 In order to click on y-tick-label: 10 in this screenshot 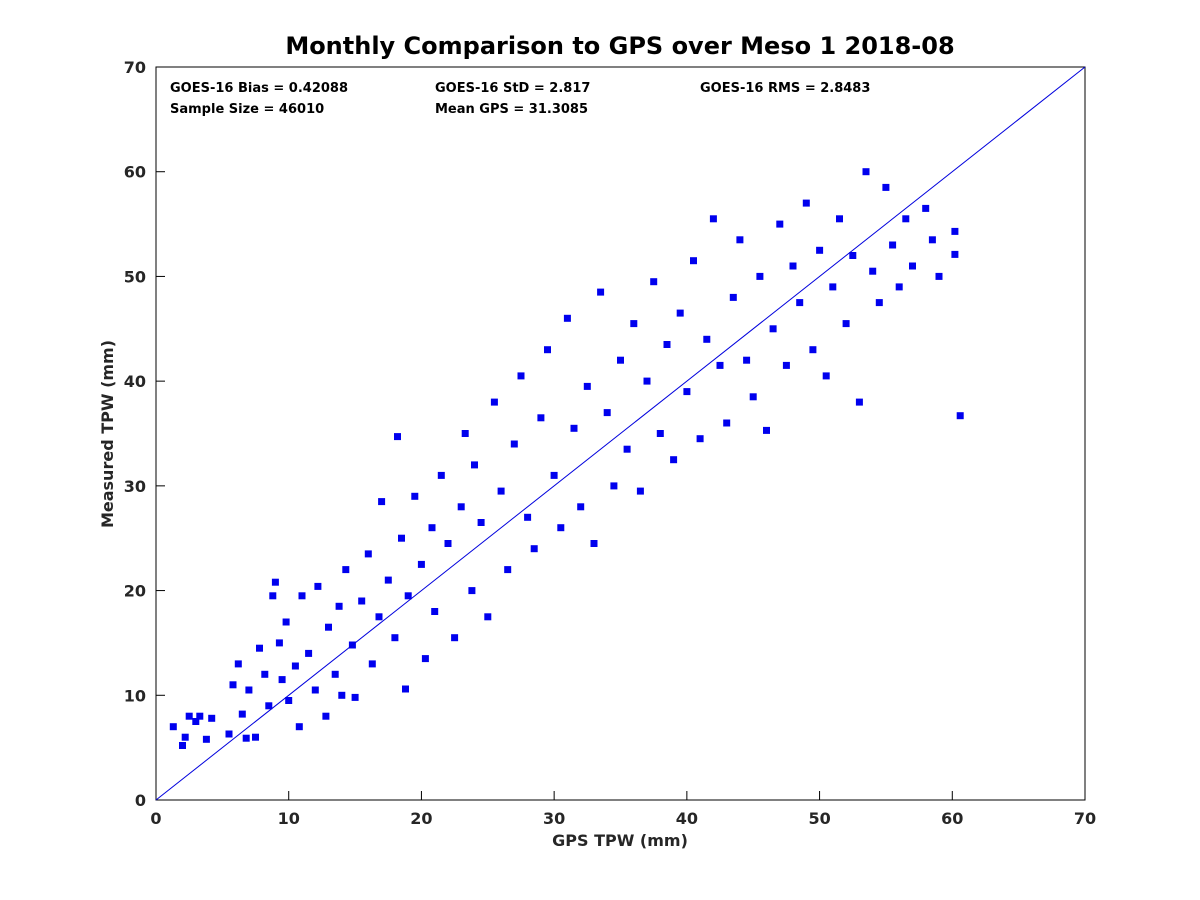, I will do `click(135, 695)`.